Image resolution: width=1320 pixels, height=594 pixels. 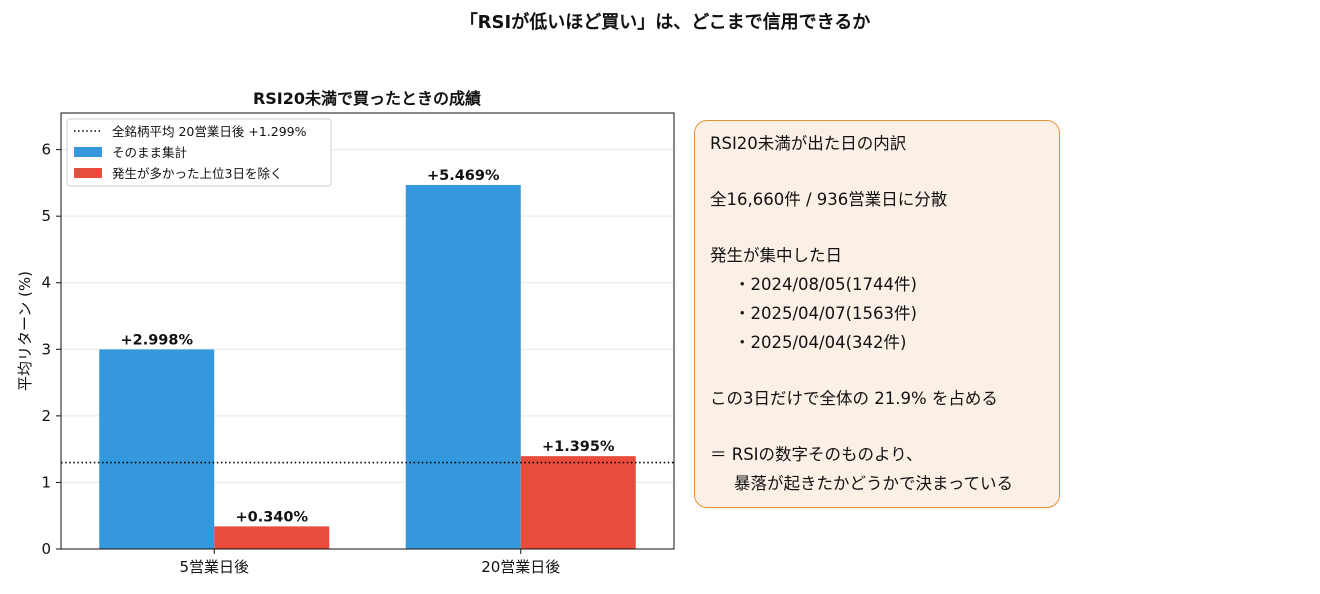 What do you see at coordinates (46, 150) in the screenshot?
I see `y-tick-label: 6` at bounding box center [46, 150].